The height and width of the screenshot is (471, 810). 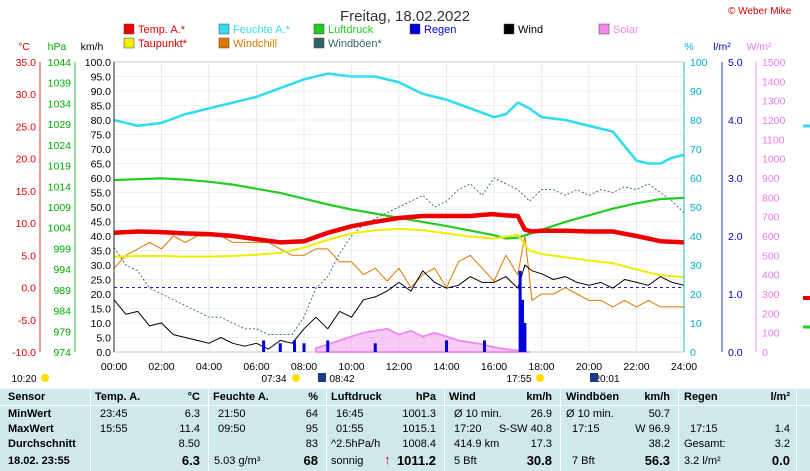 What do you see at coordinates (193, 397) in the screenshot?
I see `temp-unit: °C` at bounding box center [193, 397].